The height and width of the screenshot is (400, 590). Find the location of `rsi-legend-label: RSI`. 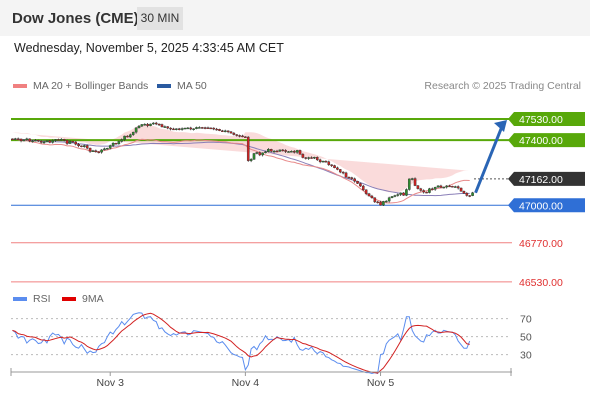

rsi-legend-label: RSI is located at coordinates (42, 299).